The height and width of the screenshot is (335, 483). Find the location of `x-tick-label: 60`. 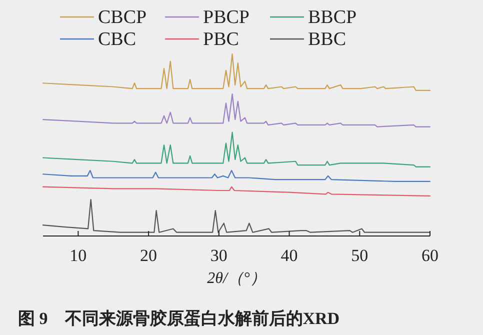

x-tick-label: 60 is located at coordinates (430, 255).